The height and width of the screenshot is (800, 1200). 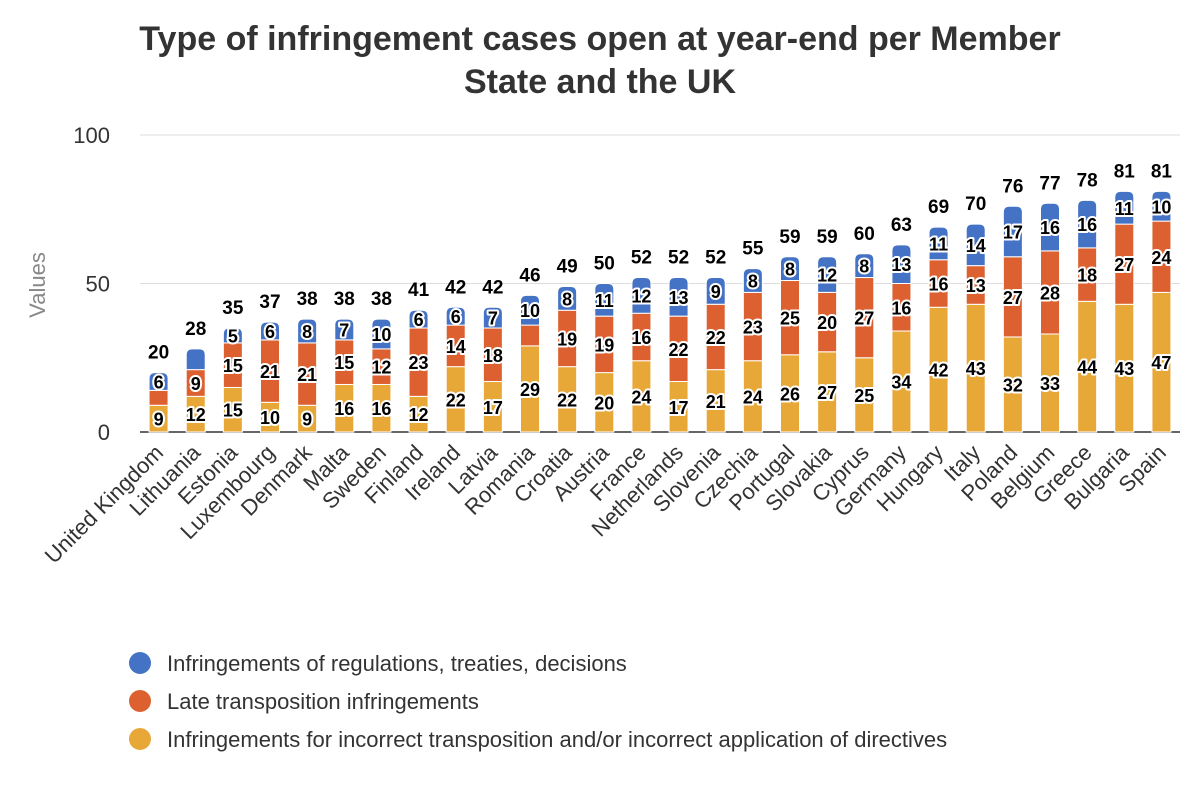 What do you see at coordinates (323, 701) in the screenshot?
I see `legend-label: Late transposition infringements` at bounding box center [323, 701].